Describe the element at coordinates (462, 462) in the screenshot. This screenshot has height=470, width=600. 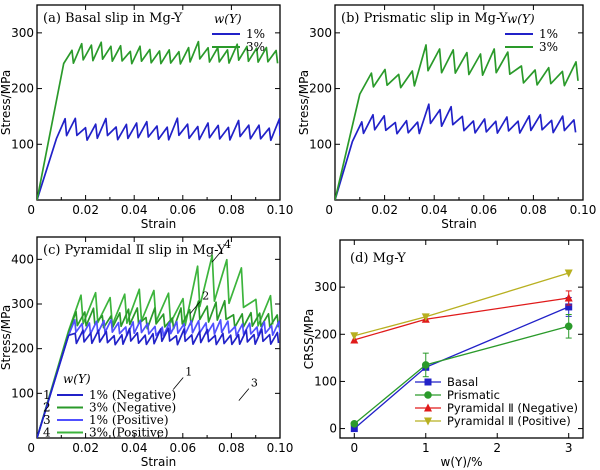
I see `x-axis-label: w(Y)/%` at that location.